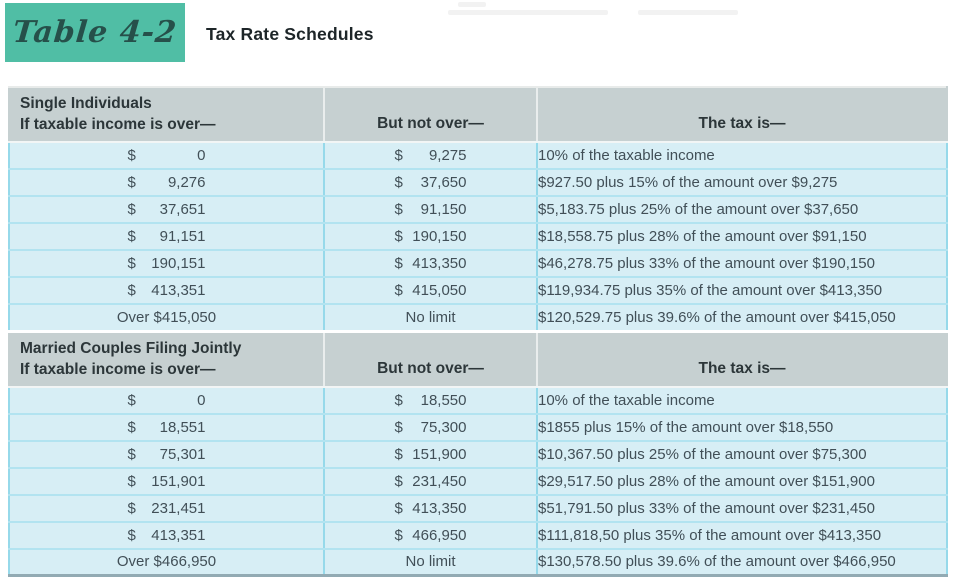  I want to click on income-over-cell: $75,301, so click(166, 454).